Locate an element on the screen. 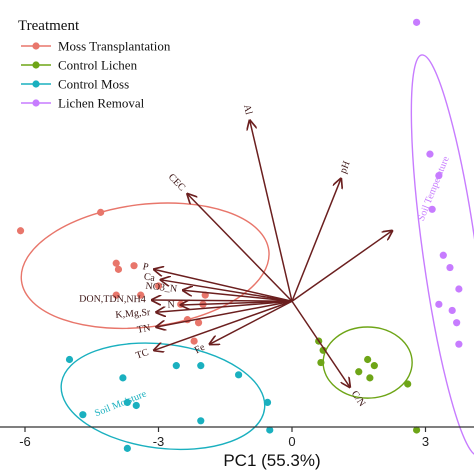 The image size is (474, 474). loading-arrow-unlabeled is located at coordinates (341, 266).